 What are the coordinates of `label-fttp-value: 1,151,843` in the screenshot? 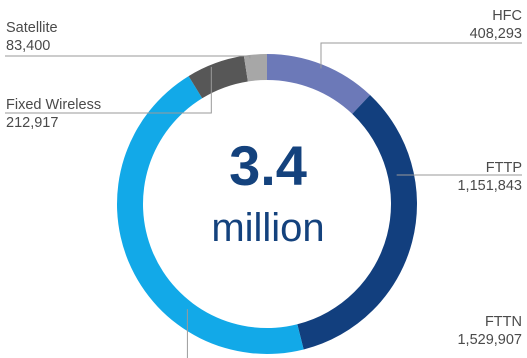 It's located at (489, 186).